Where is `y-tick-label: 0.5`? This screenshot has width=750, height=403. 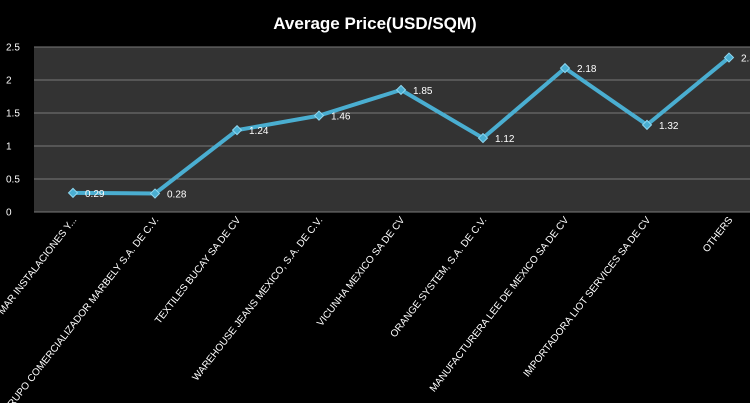
y-tick-label: 0.5 is located at coordinates (13, 180).